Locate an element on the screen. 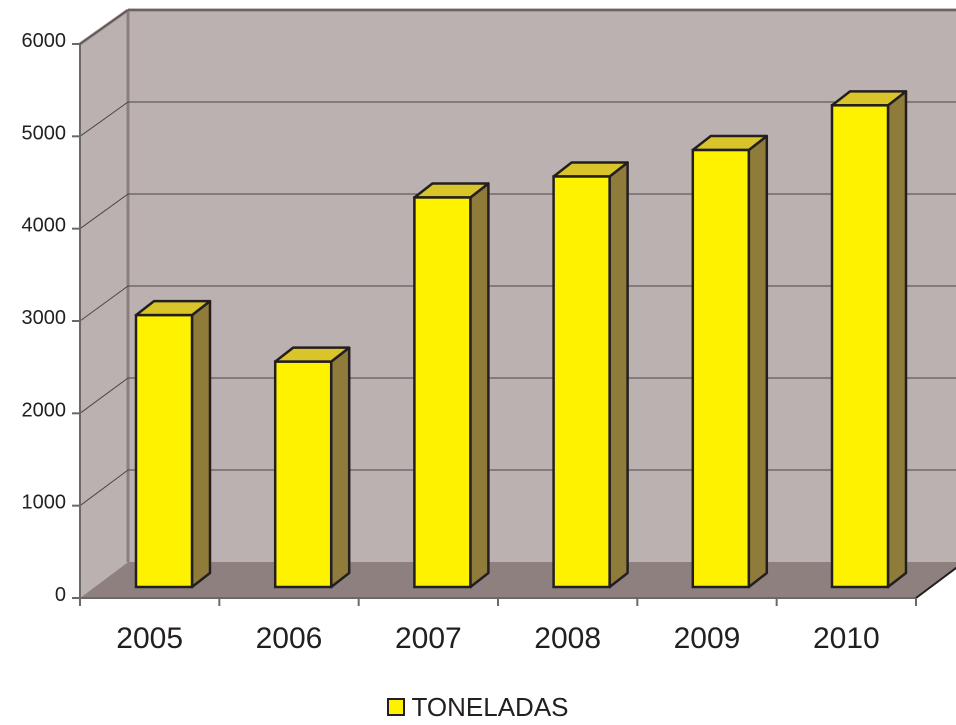 The height and width of the screenshot is (725, 956). legend-label: TONELADAS is located at coordinates (490, 707).